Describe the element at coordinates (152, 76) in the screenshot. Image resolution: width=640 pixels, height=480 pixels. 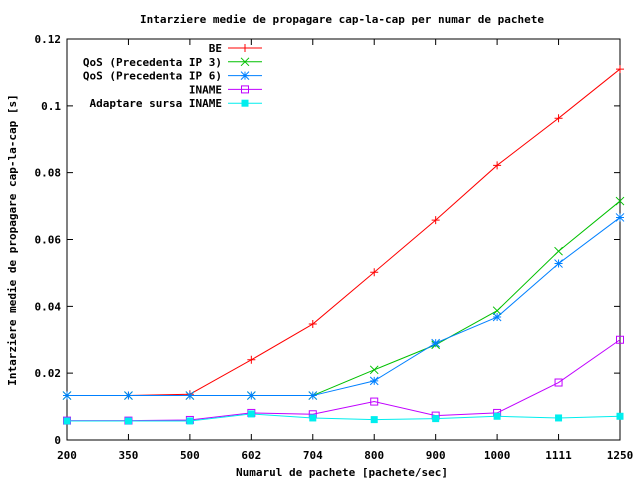
I see `legend-label: QoS (Precedenta IP 6)` at that location.